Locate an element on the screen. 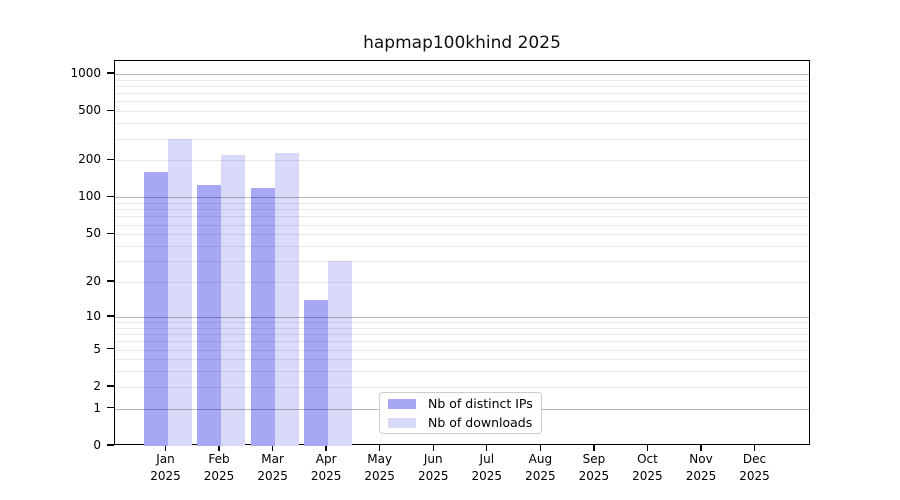  x-axis-tick-dec is located at coordinates (754, 448).